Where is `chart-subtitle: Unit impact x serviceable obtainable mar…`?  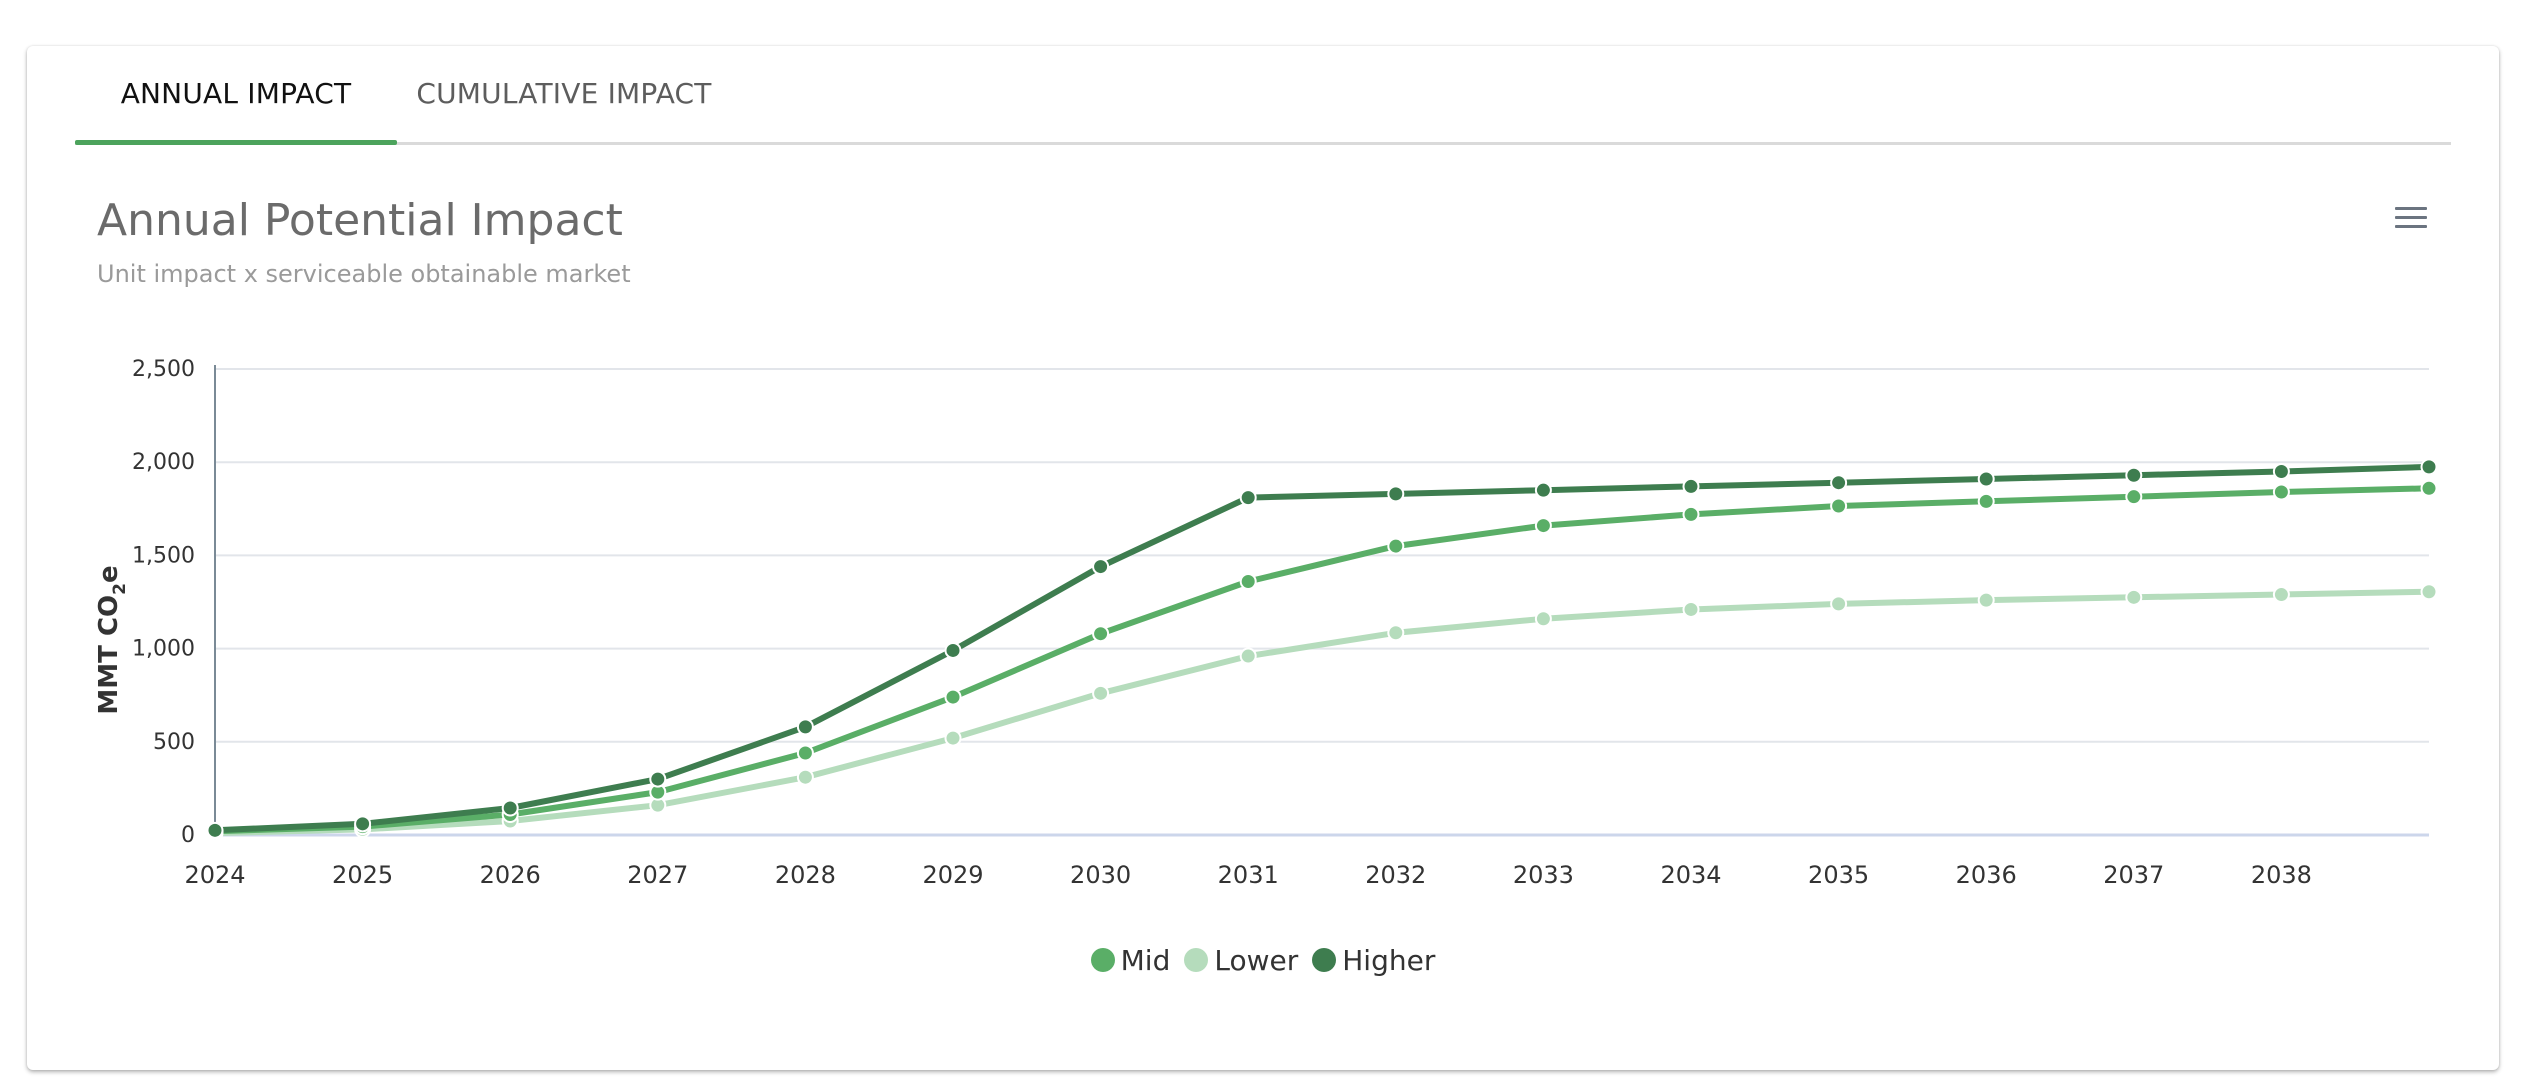 chart-subtitle: Unit impact x serviceable obtainable mar… is located at coordinates (364, 274).